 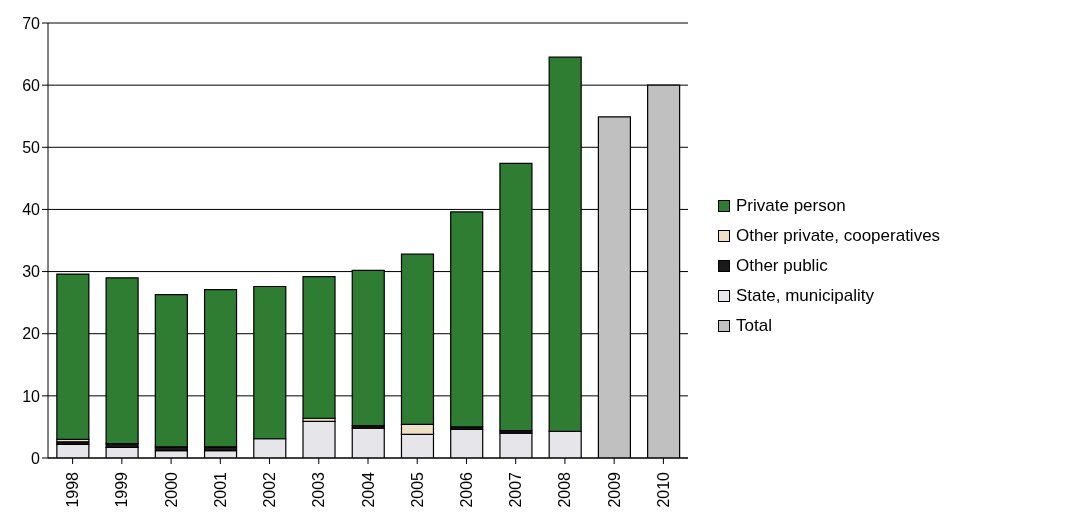 What do you see at coordinates (516, 489) in the screenshot?
I see `x-tick-label: 2007` at bounding box center [516, 489].